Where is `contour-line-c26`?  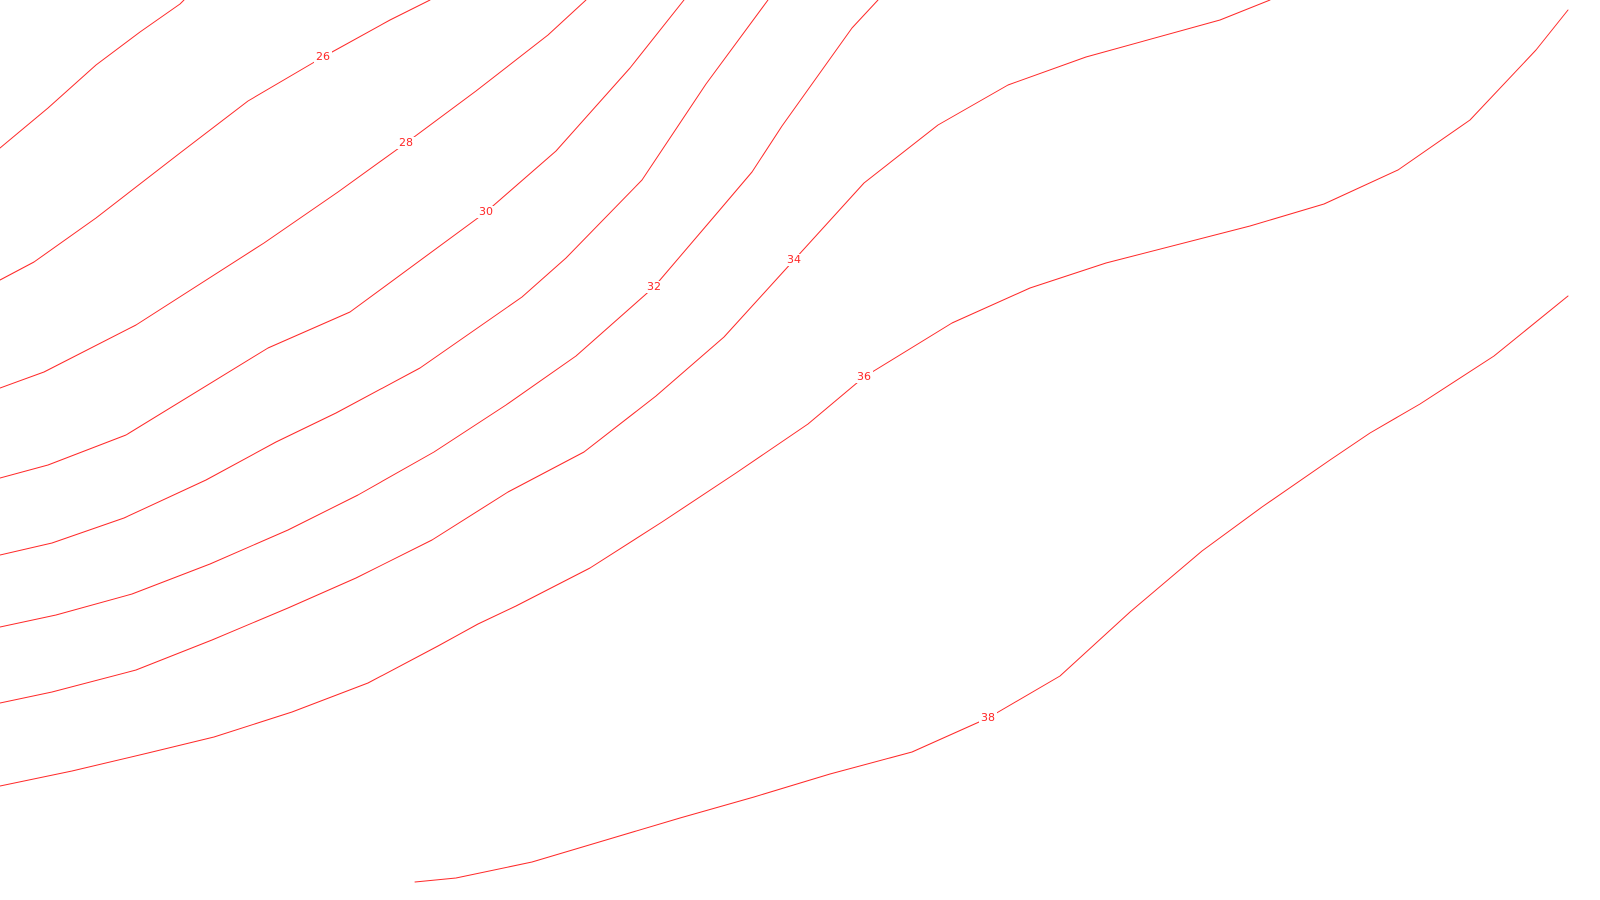
contour-line-c26 is located at coordinates (215, 140).